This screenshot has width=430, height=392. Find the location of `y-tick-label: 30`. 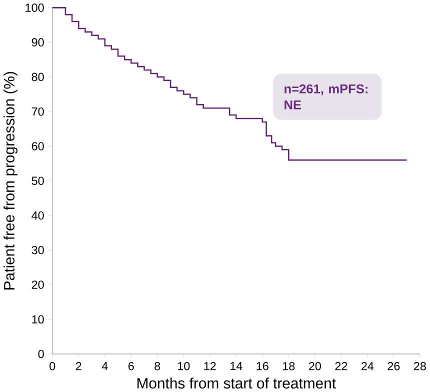

y-tick-label: 30 is located at coordinates (38, 250).